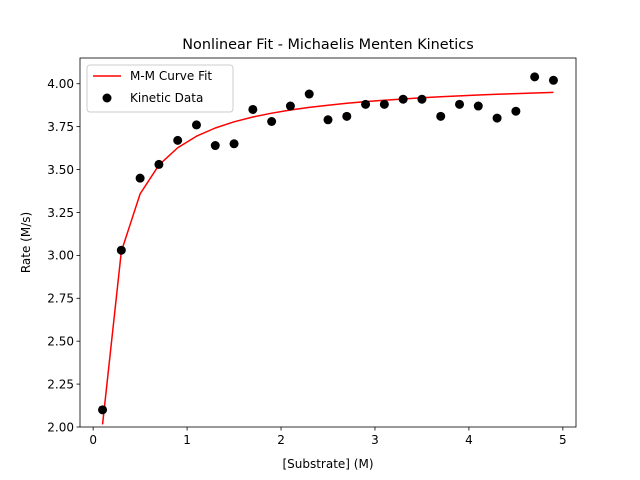  Describe the element at coordinates (60, 213) in the screenshot. I see `y-tick-label: 3.25` at that location.